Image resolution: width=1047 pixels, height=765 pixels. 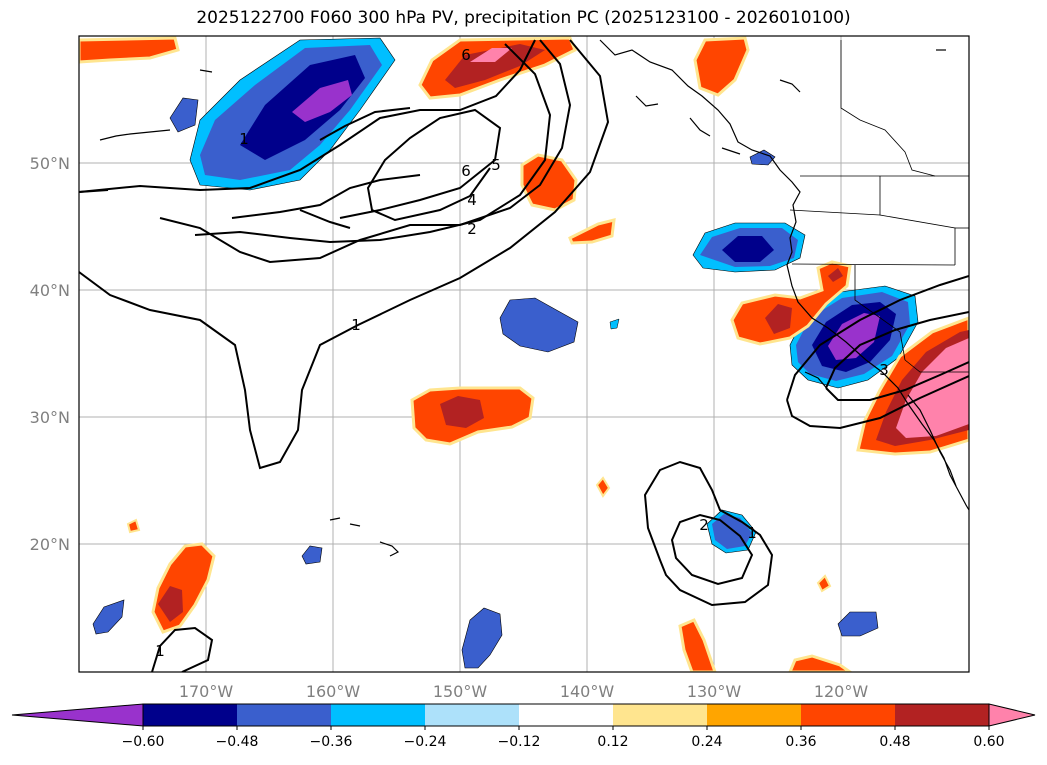 I want to click on contour-label: 5, so click(x=496, y=165).